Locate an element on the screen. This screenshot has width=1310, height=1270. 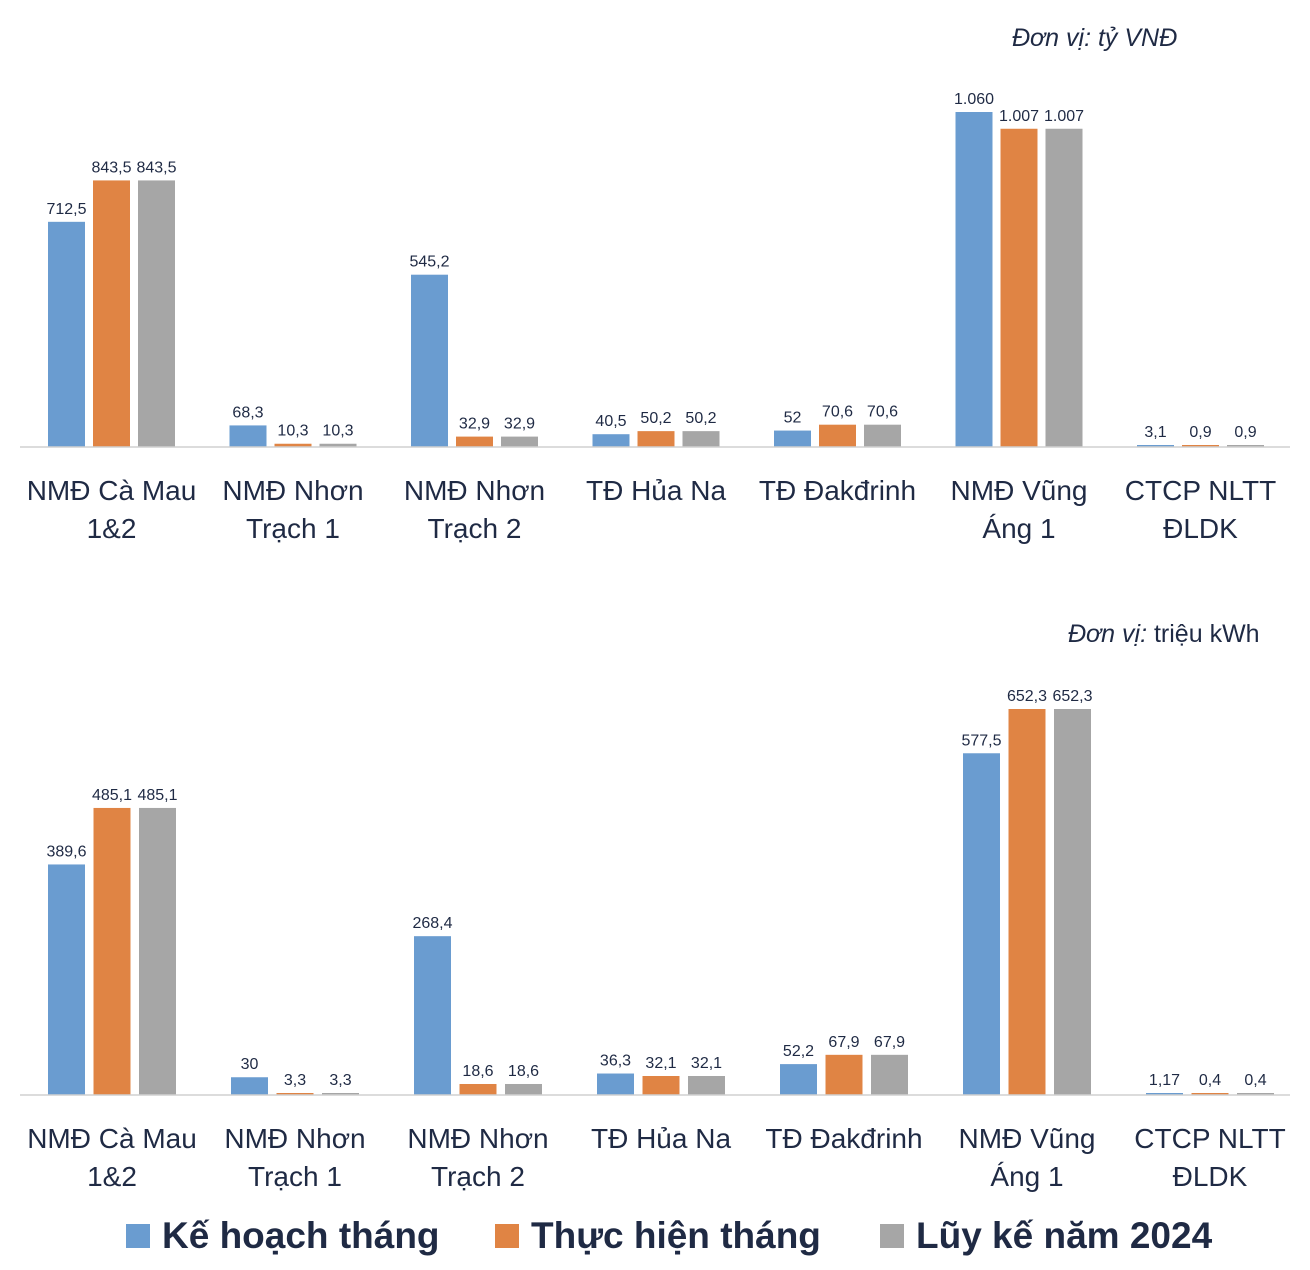
data-label-cumulative-3: 32,1 is located at coordinates (706, 1063).